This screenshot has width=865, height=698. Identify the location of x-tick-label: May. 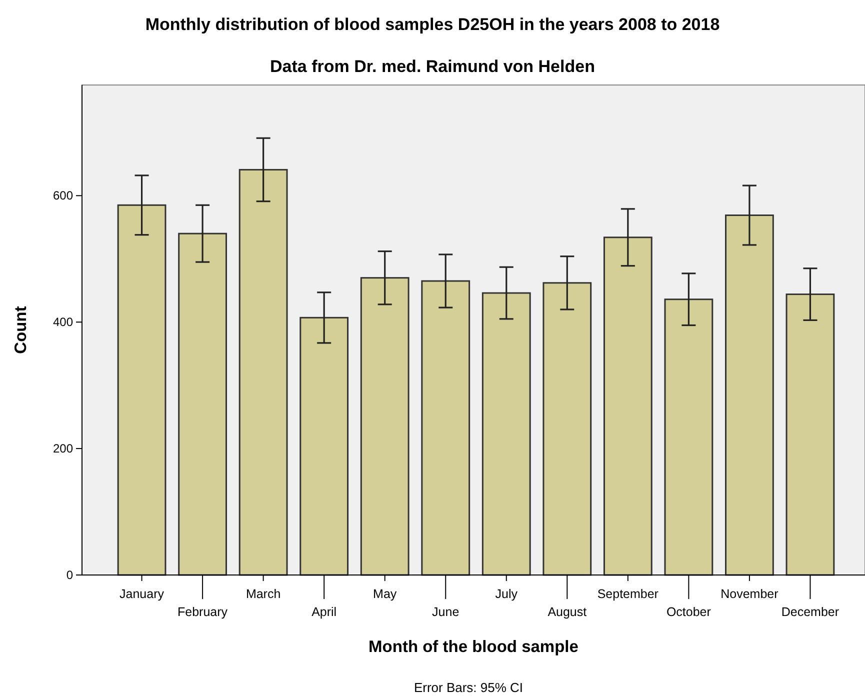
(385, 594).